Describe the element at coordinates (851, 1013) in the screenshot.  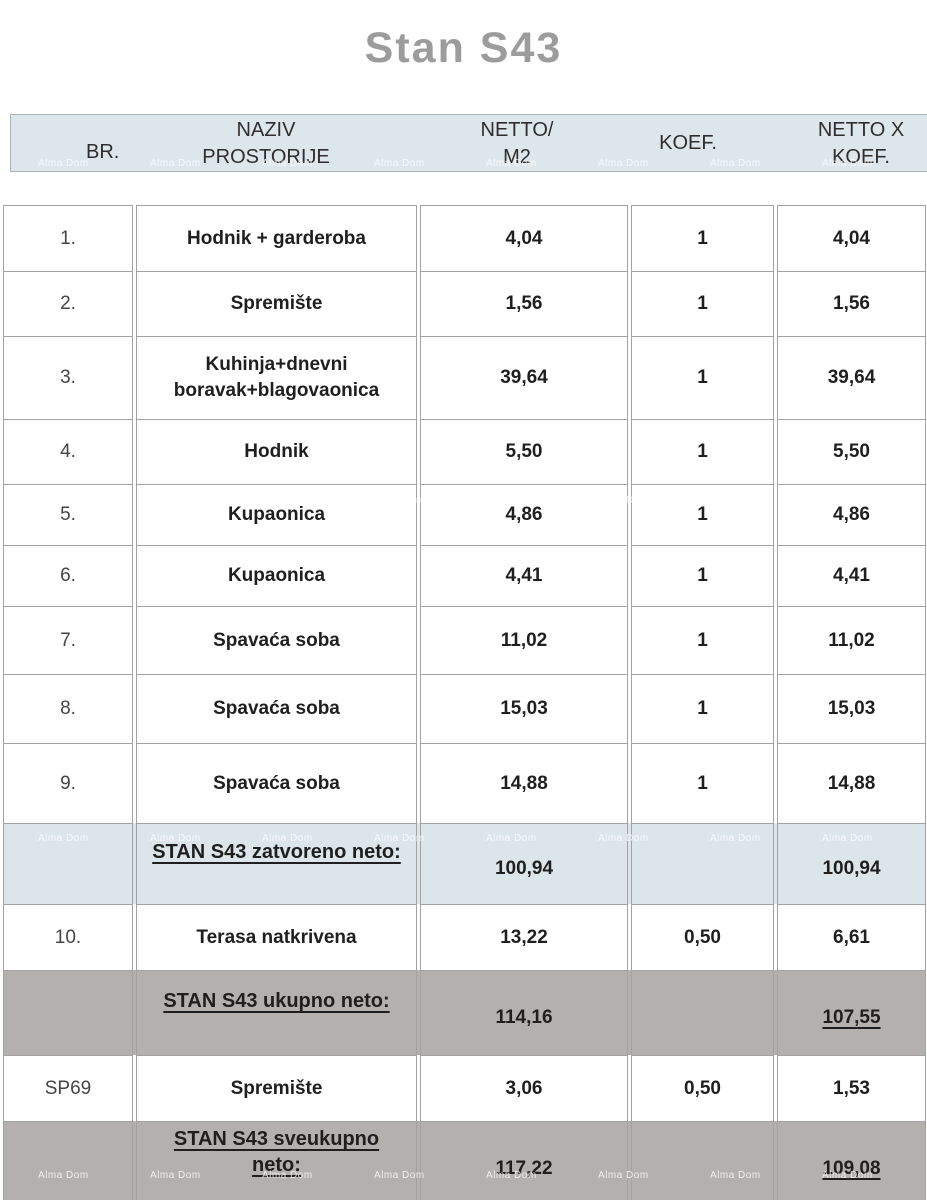
I see `cell-total: 107,55` at that location.